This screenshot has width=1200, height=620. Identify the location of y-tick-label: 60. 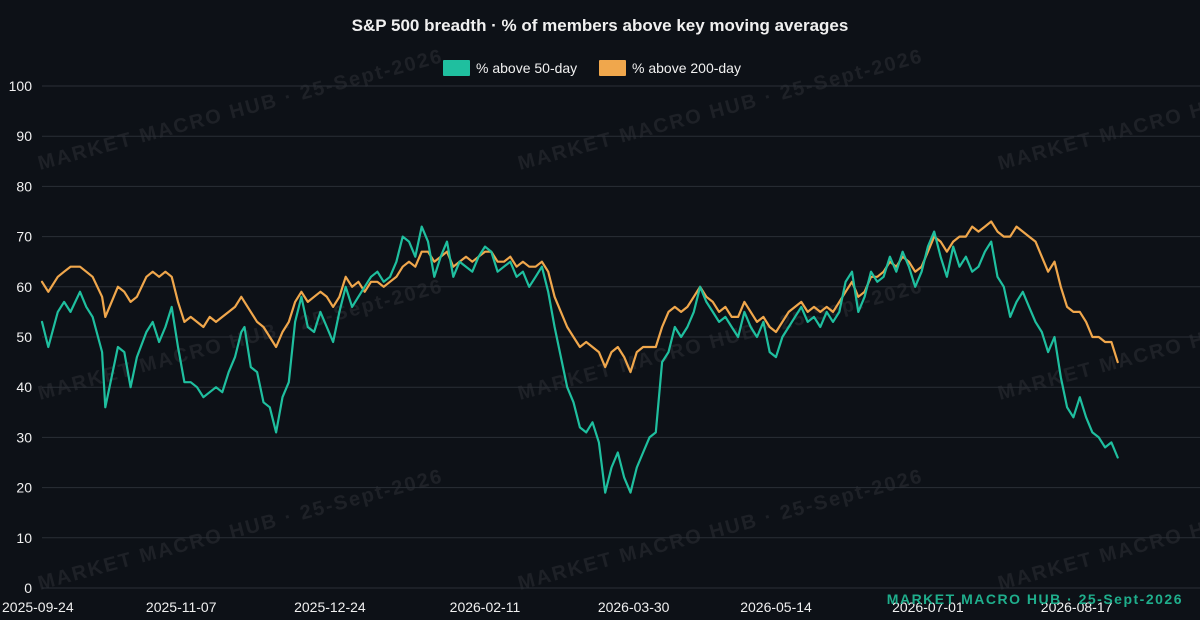
(24, 287).